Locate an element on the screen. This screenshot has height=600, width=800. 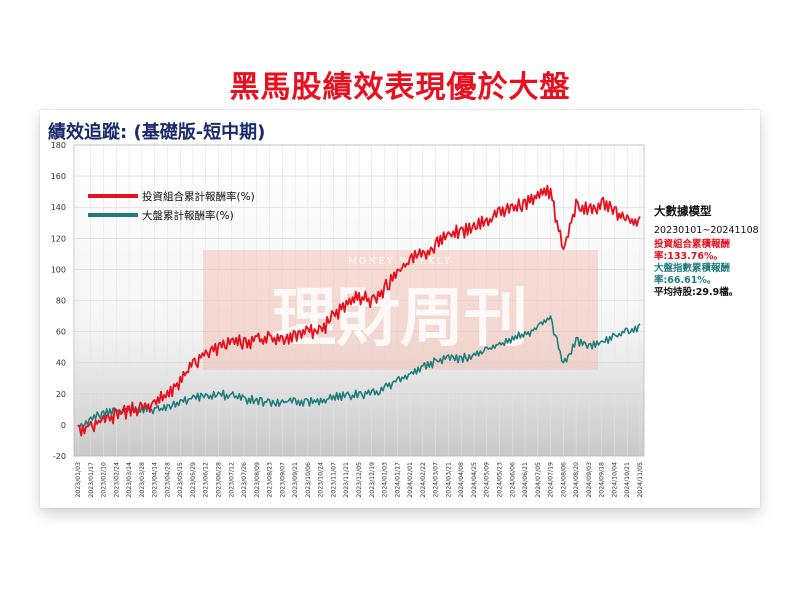
x-tick-label: 2023/08/09 is located at coordinates (257, 480).